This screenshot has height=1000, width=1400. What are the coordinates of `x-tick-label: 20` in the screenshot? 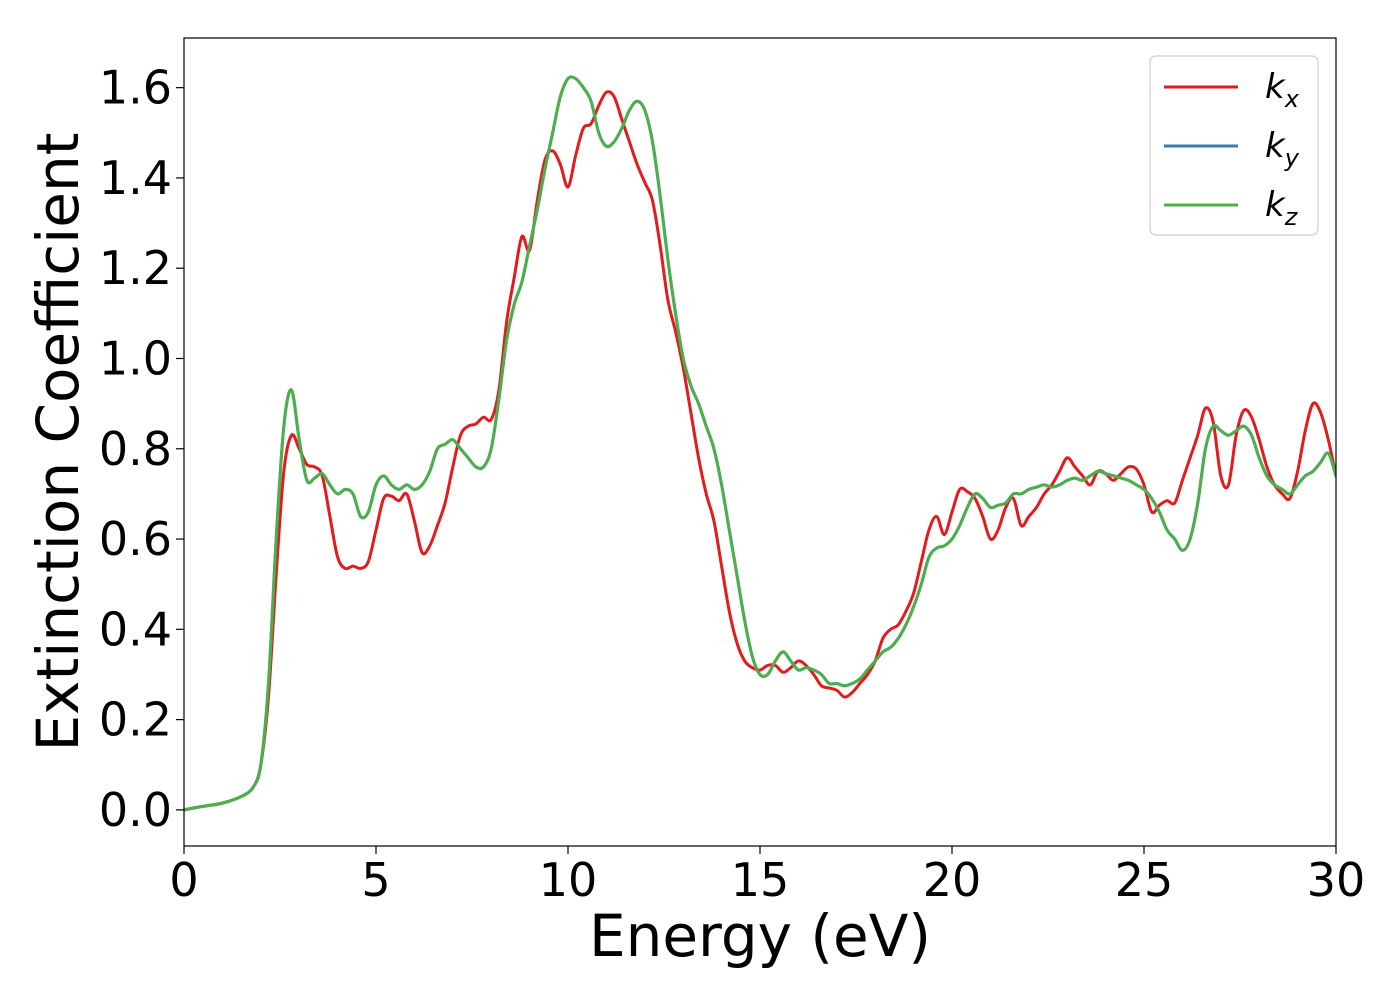 It's located at (952, 880).